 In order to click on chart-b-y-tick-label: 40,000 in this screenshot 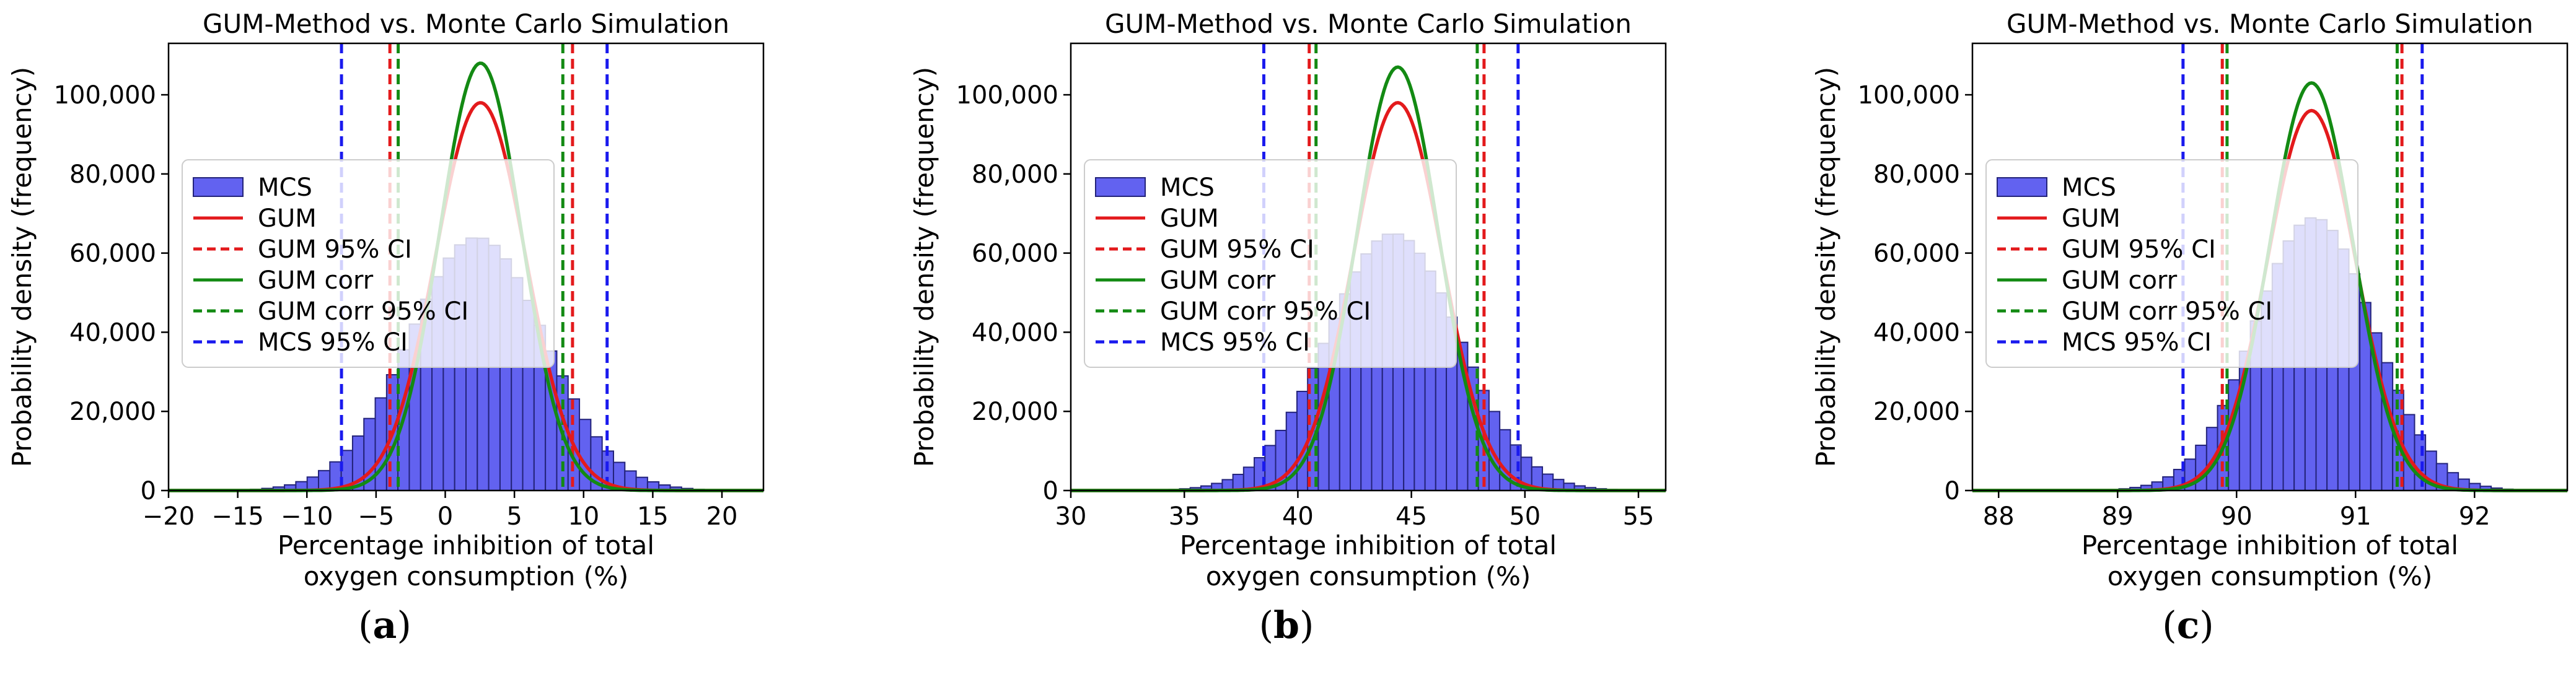, I will do `click(1015, 332)`.